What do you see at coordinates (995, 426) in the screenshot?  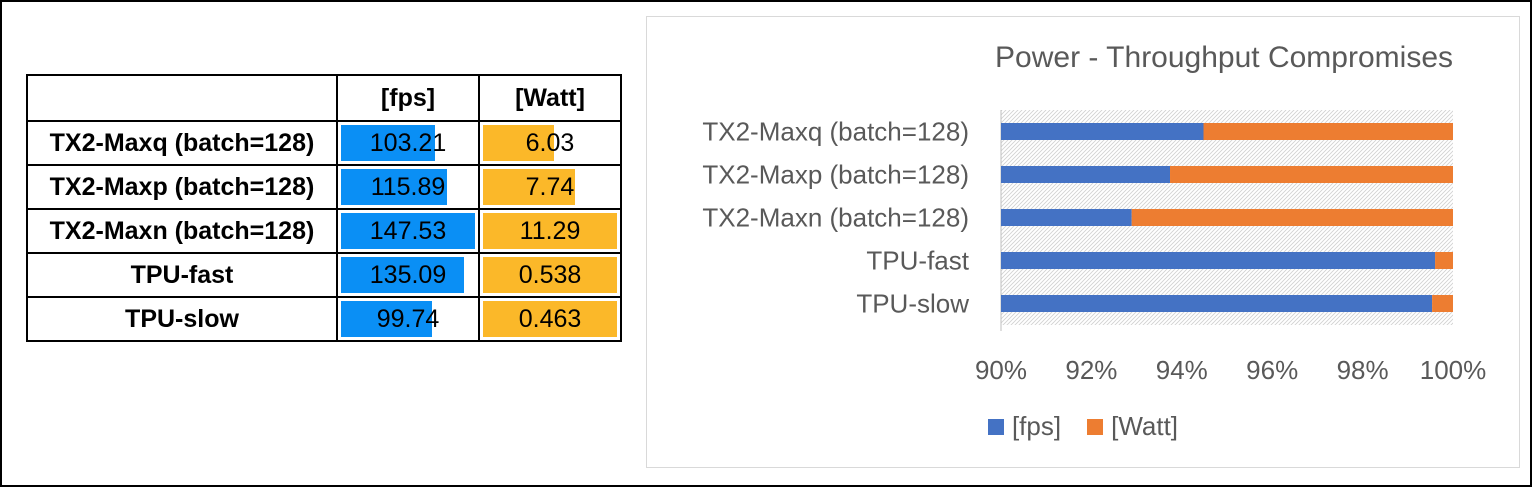 I see `legend-swatch-fps` at bounding box center [995, 426].